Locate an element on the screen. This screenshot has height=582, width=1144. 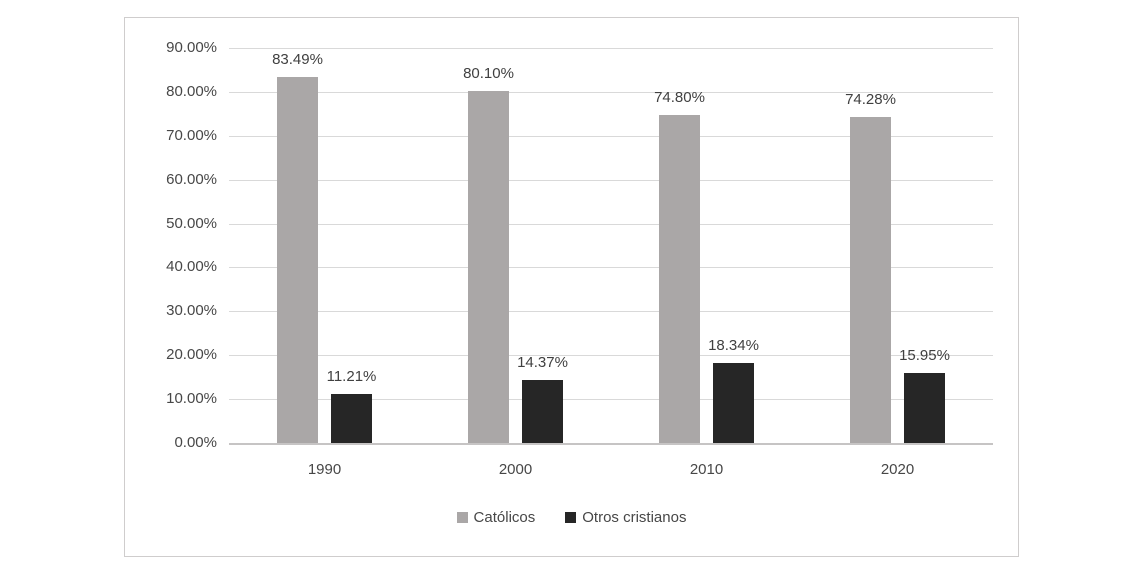
data-label: 83.49% is located at coordinates (297, 59).